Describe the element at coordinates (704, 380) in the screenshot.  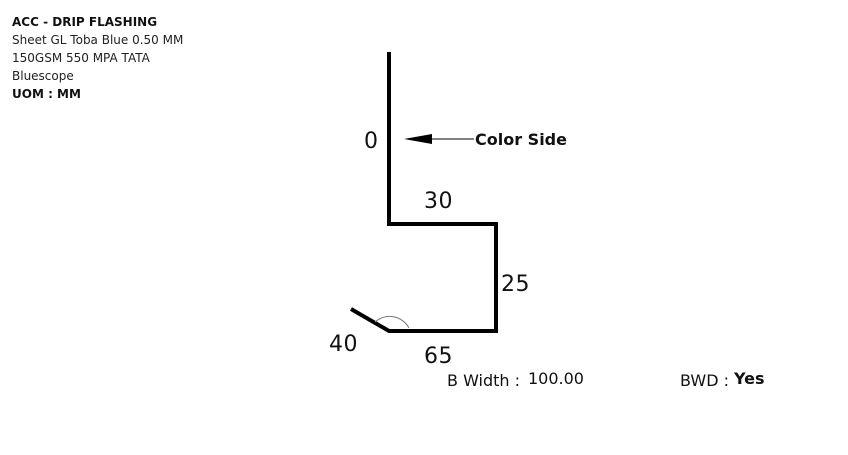
I see `bwd-label: BWD :` at that location.